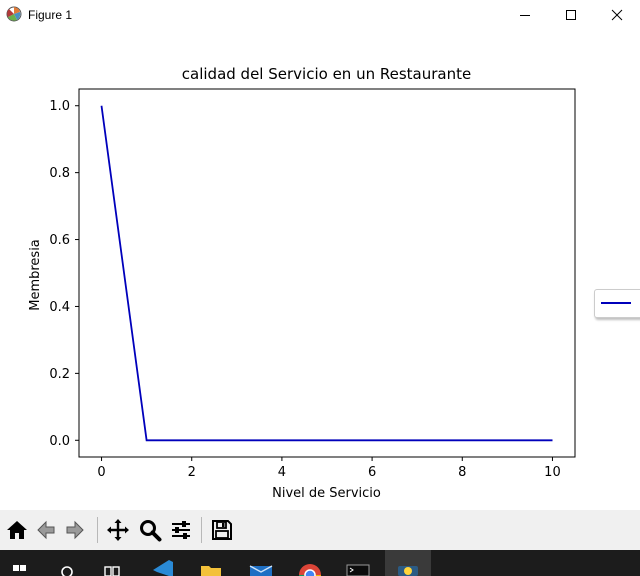 The height and width of the screenshot is (576, 640). What do you see at coordinates (326, 74) in the screenshot?
I see `chart-title: calidad del Servicio en un Restaurante` at bounding box center [326, 74].